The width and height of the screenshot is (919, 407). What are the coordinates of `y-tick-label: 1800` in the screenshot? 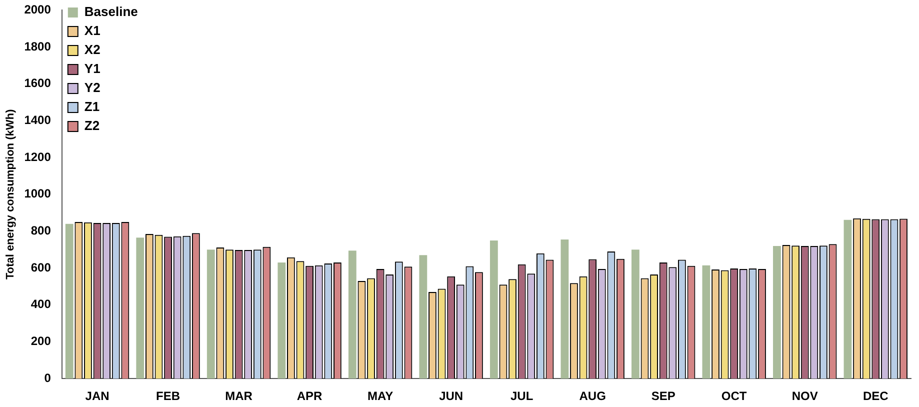 It's located at (38, 46).